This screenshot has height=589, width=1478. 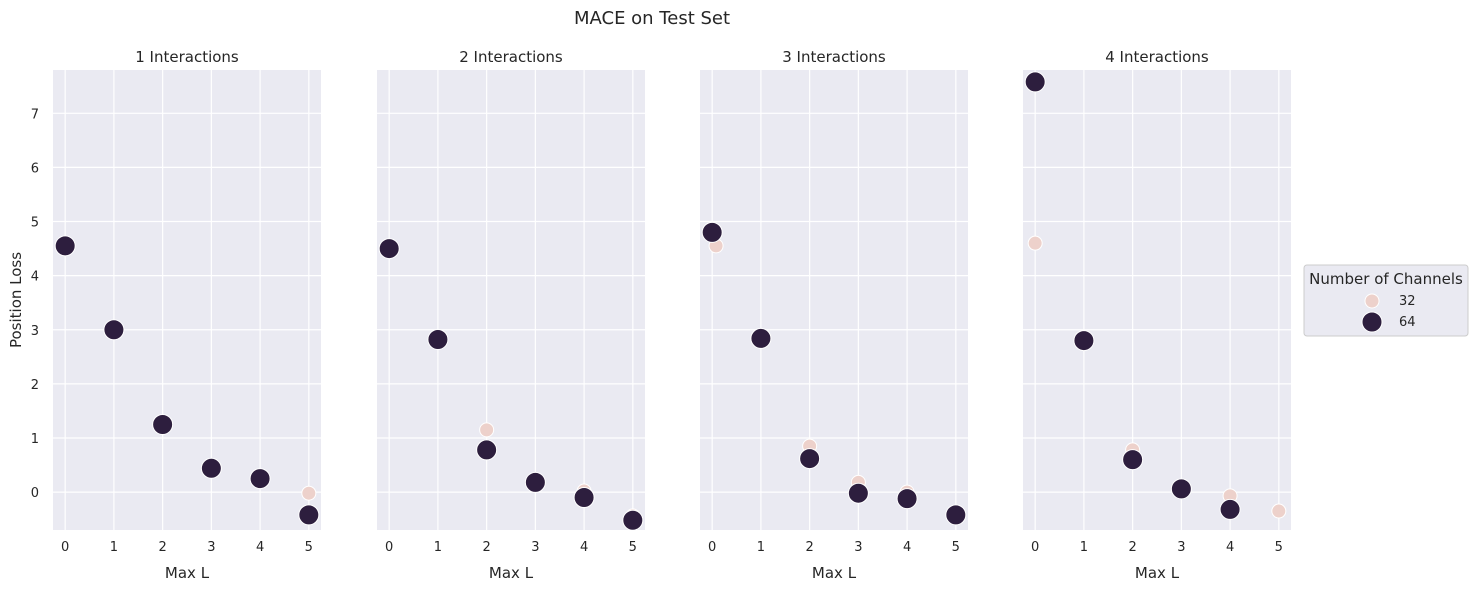 I want to click on y-axis-label: Position Loss, so click(x=16, y=300).